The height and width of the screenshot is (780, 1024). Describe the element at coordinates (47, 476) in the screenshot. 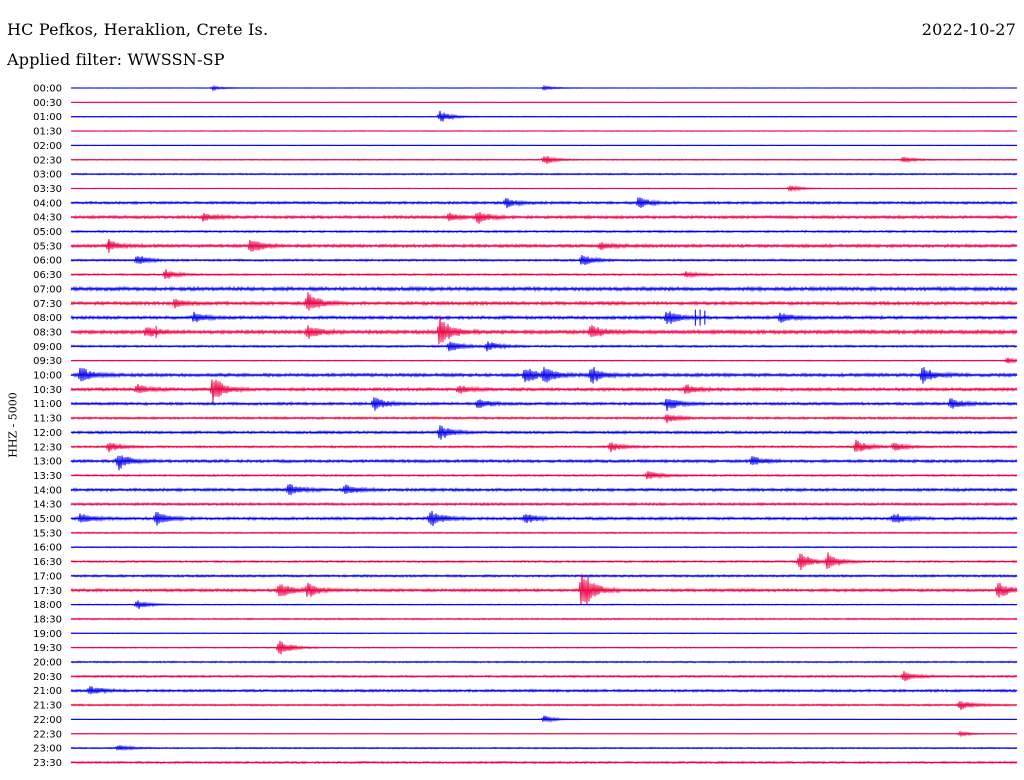

I see `time-tick-label: 13:30` at that location.